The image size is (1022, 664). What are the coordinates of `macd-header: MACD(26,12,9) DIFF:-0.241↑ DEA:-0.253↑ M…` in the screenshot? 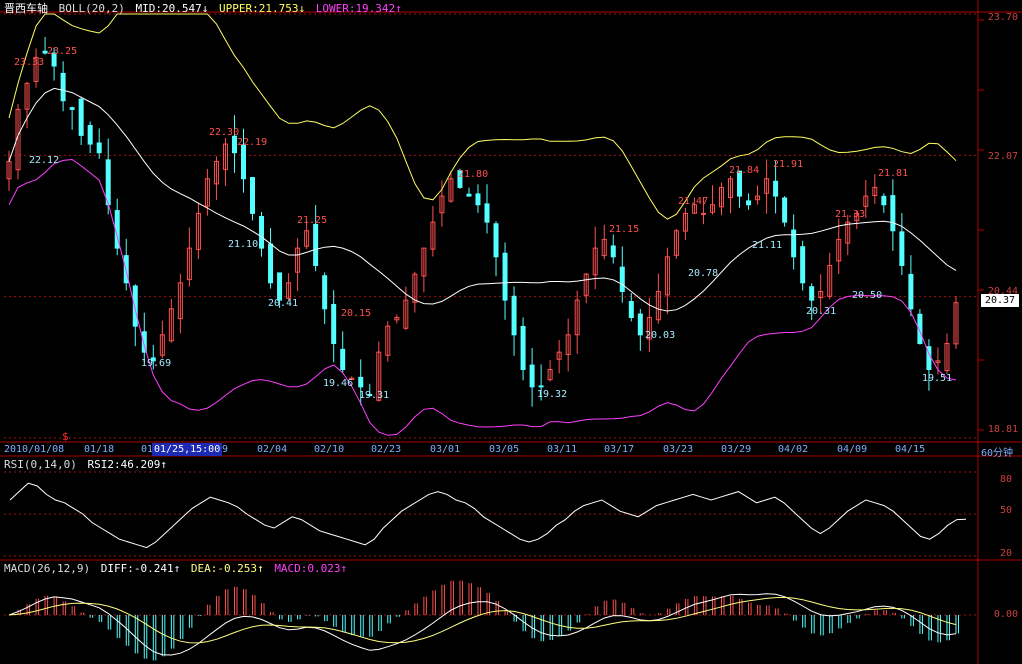 It's located at (177, 568).